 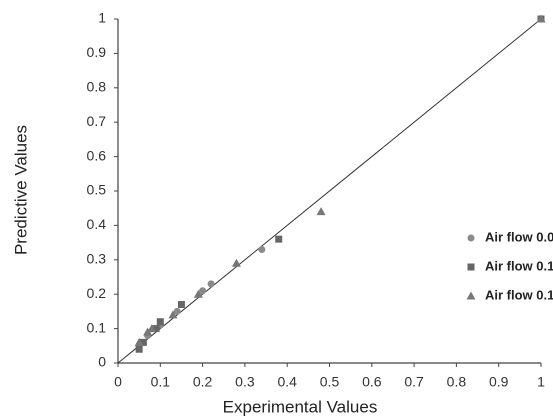 I want to click on legend-text: Air flow 0.171 m³/s, so click(x=519, y=294).